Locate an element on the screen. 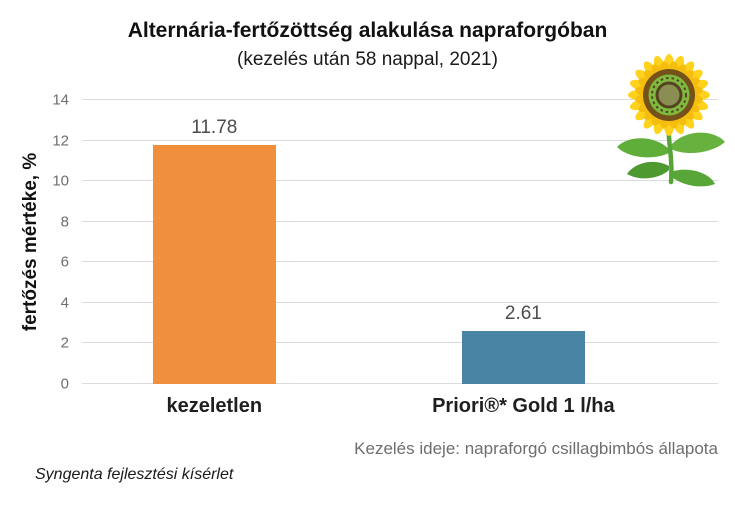  chart-subtitle: (kezelés után 58 nappal, 2021) is located at coordinates (367, 59).